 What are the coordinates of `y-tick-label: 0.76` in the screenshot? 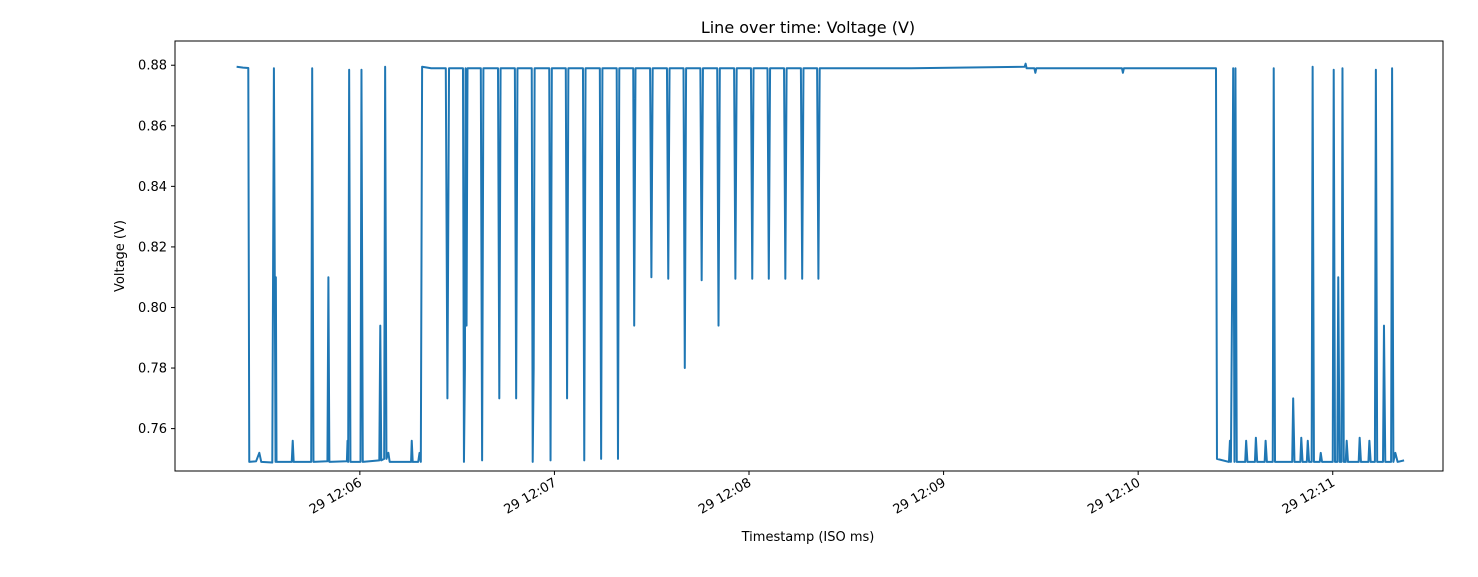 It's located at (152, 429).